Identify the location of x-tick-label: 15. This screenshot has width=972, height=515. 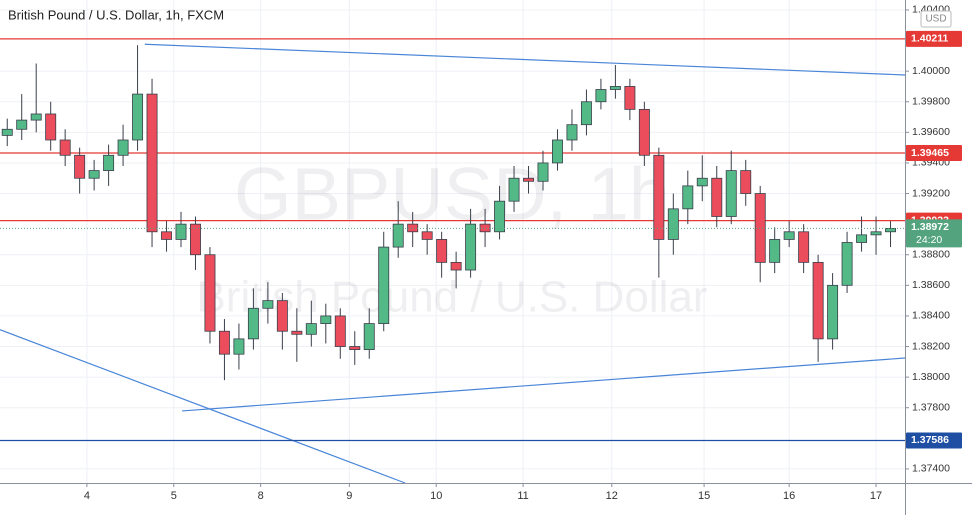
(704, 496).